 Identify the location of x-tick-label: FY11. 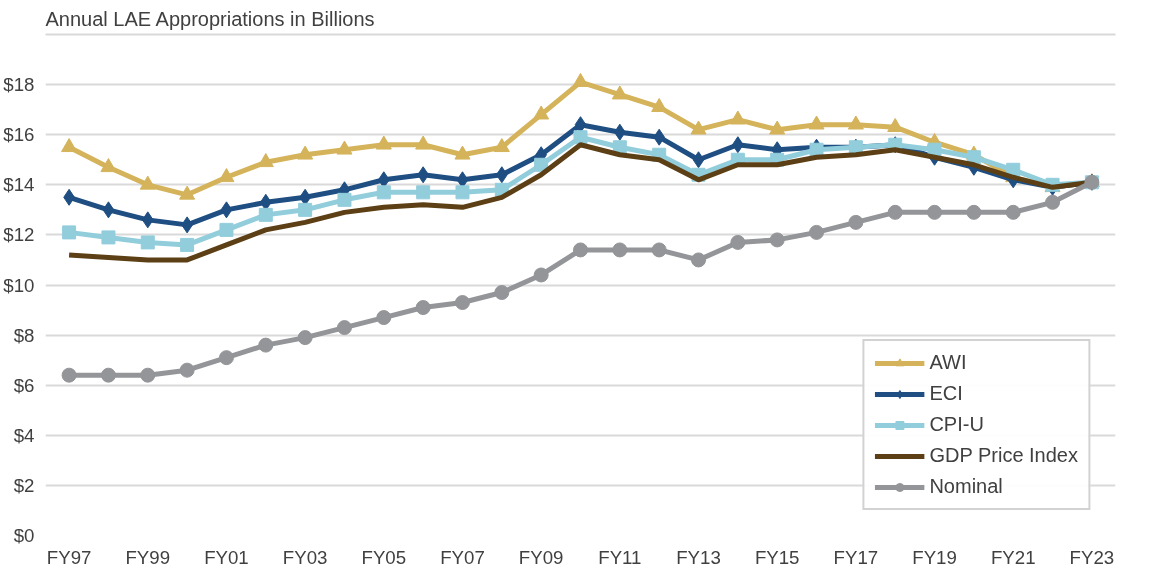
(620, 557).